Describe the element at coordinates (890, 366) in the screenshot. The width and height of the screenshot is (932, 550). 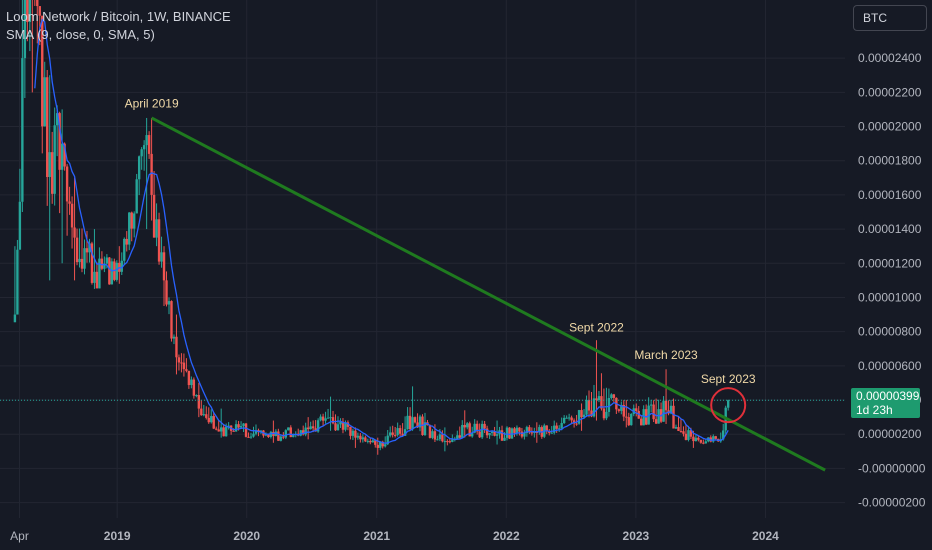
I see `y-tick-label: 0.00000600` at that location.